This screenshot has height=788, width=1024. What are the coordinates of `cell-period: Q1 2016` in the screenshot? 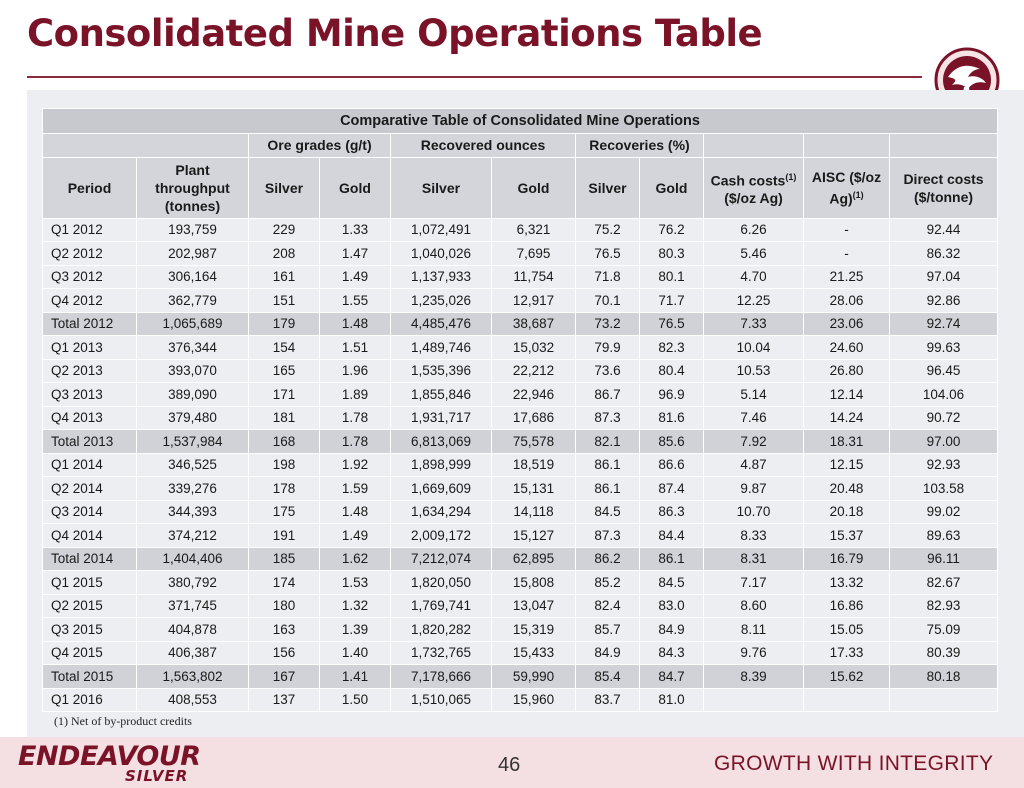 It's located at (89, 699).